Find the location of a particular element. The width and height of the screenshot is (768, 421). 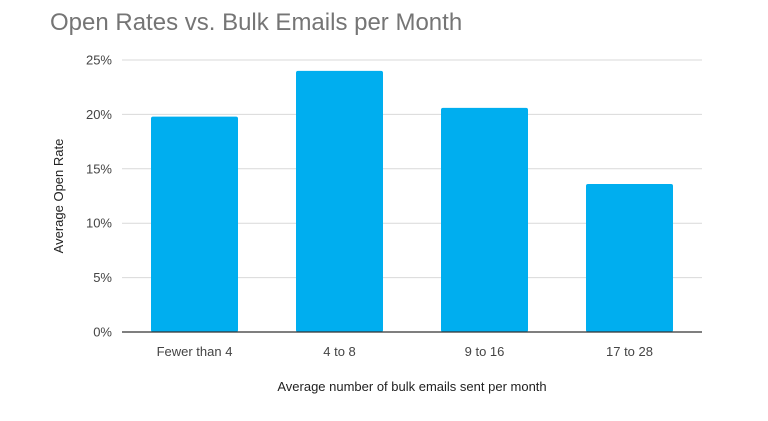

x-tick-label: 17 to 28 is located at coordinates (629, 351).